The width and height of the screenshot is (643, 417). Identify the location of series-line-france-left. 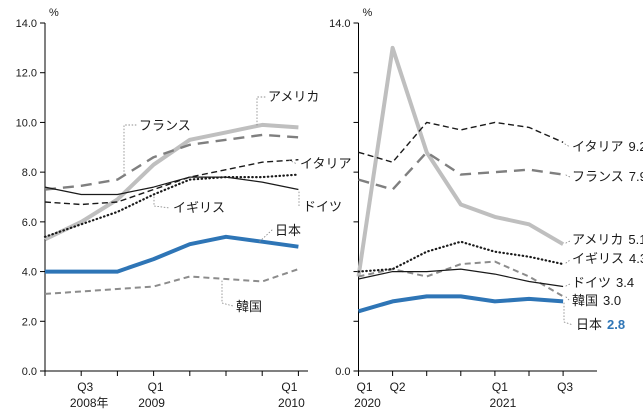
(171, 162).